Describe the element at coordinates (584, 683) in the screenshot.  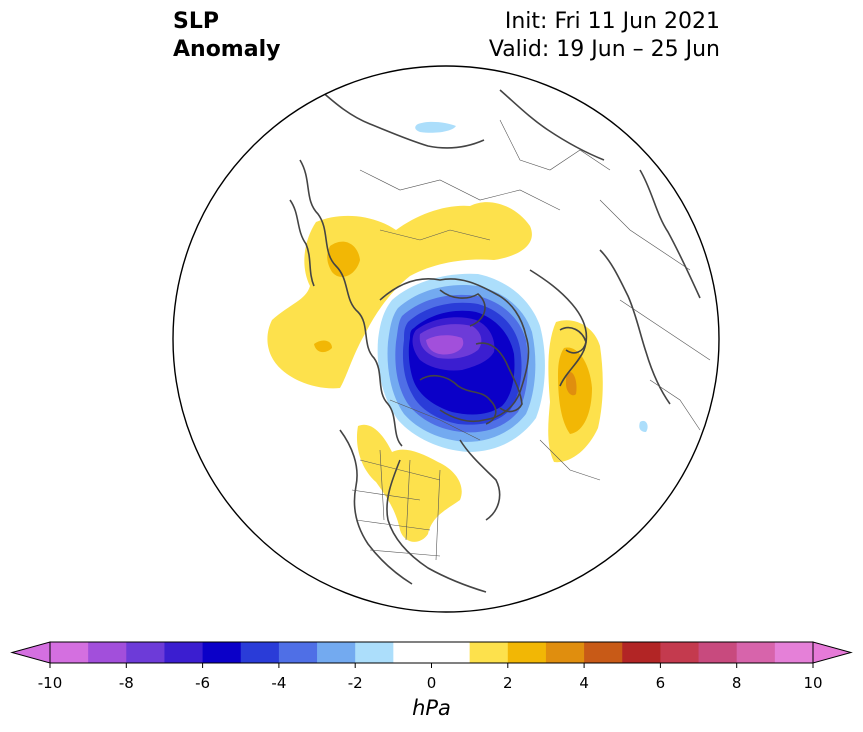
I see `colorbar-tick-label: 4` at that location.